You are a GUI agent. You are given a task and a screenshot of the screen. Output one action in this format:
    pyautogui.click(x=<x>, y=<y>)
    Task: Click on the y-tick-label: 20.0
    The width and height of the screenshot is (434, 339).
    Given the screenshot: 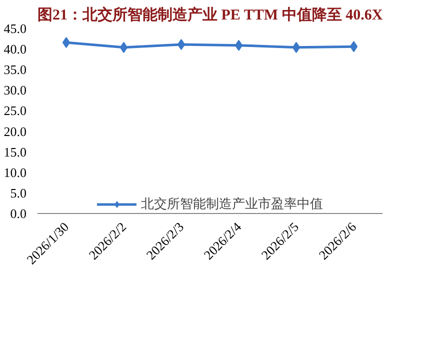 What is the action you would take?
    pyautogui.click(x=15, y=131)
    